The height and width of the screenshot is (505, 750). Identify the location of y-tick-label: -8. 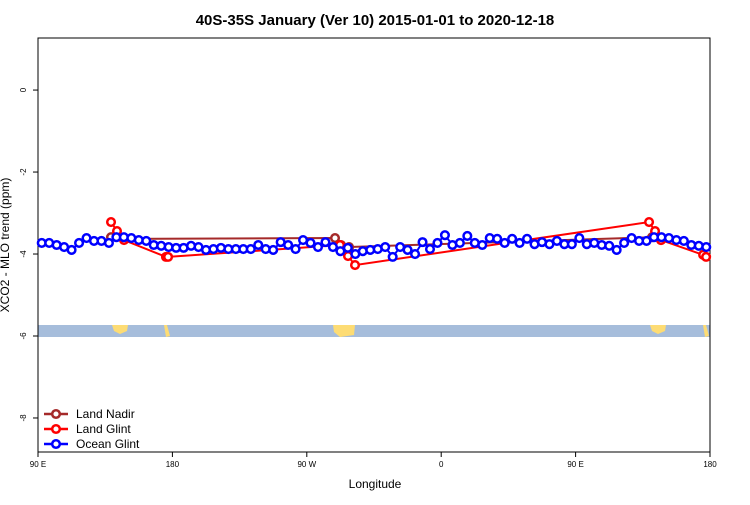
(23, 418).